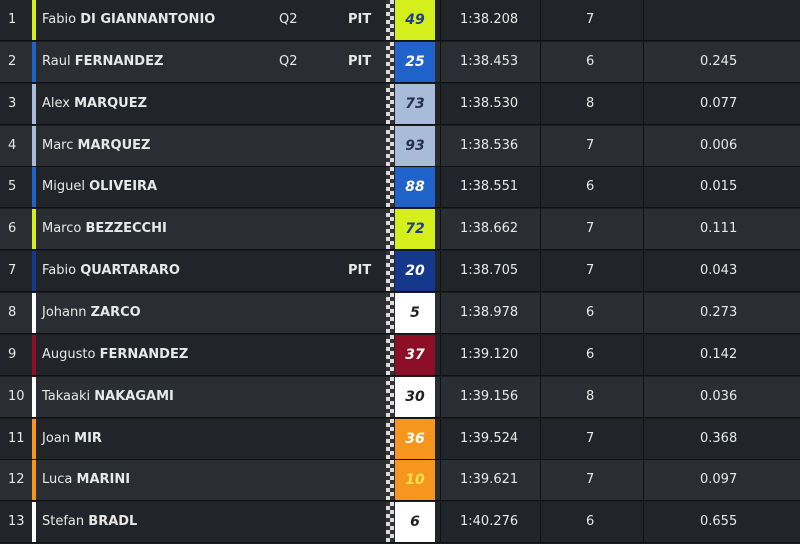 This screenshot has width=800, height=544. I want to click on gap: 0.273, so click(719, 312).